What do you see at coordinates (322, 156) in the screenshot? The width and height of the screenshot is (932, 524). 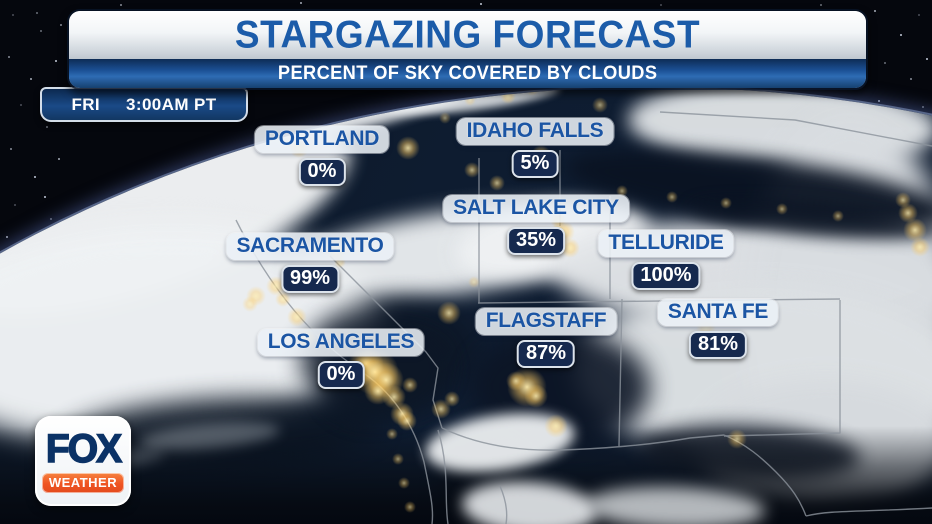 I see `city-portland: PORTLAND 0%` at bounding box center [322, 156].